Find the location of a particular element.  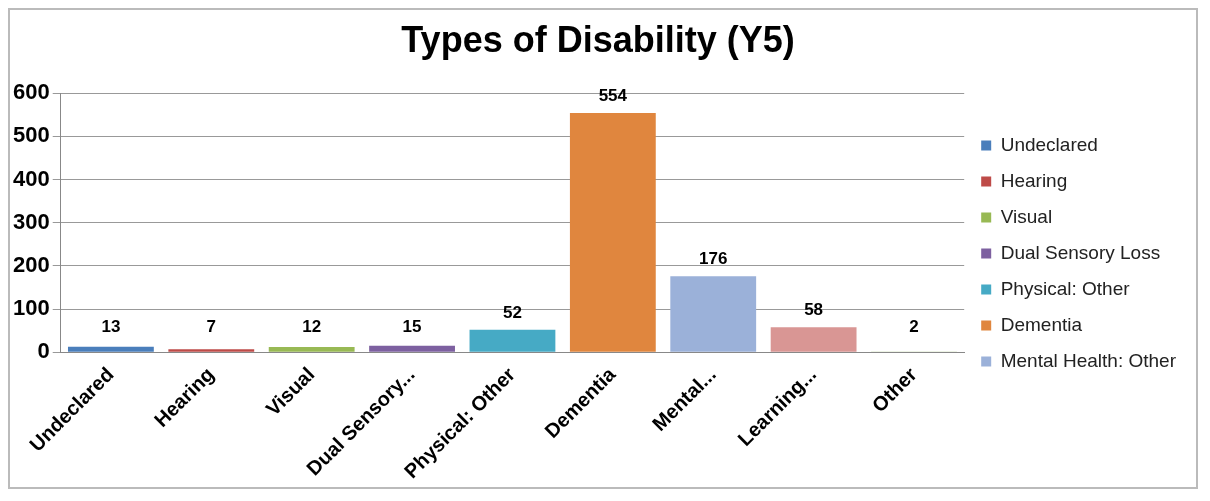

legend-label: Undeclared is located at coordinates (1049, 144).